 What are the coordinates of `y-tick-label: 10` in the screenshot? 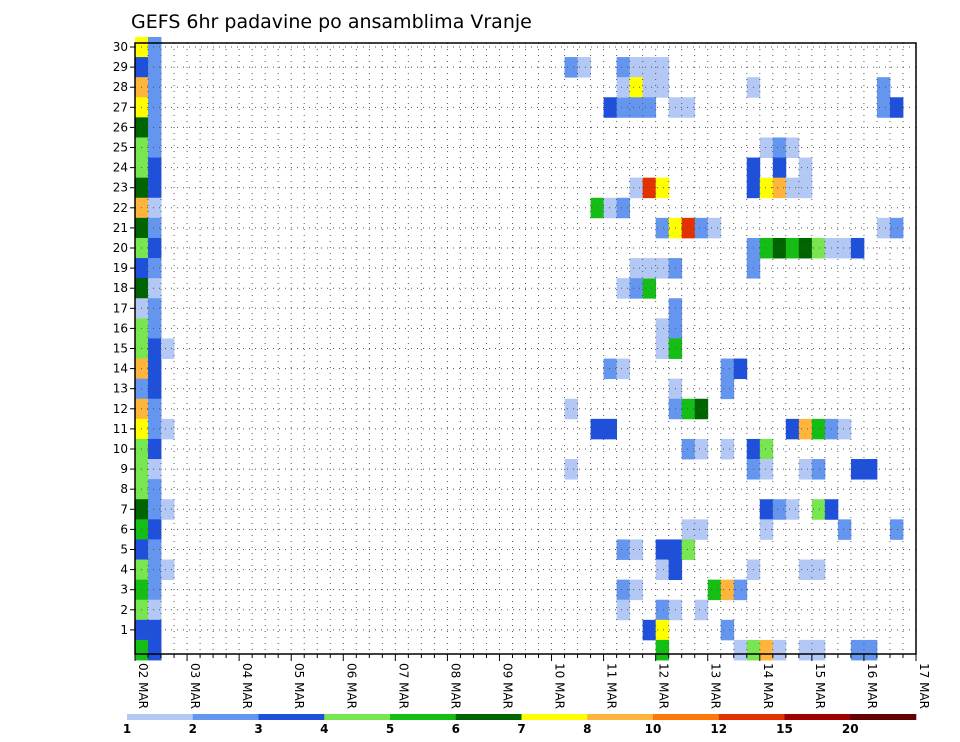 It's located at (120, 449).